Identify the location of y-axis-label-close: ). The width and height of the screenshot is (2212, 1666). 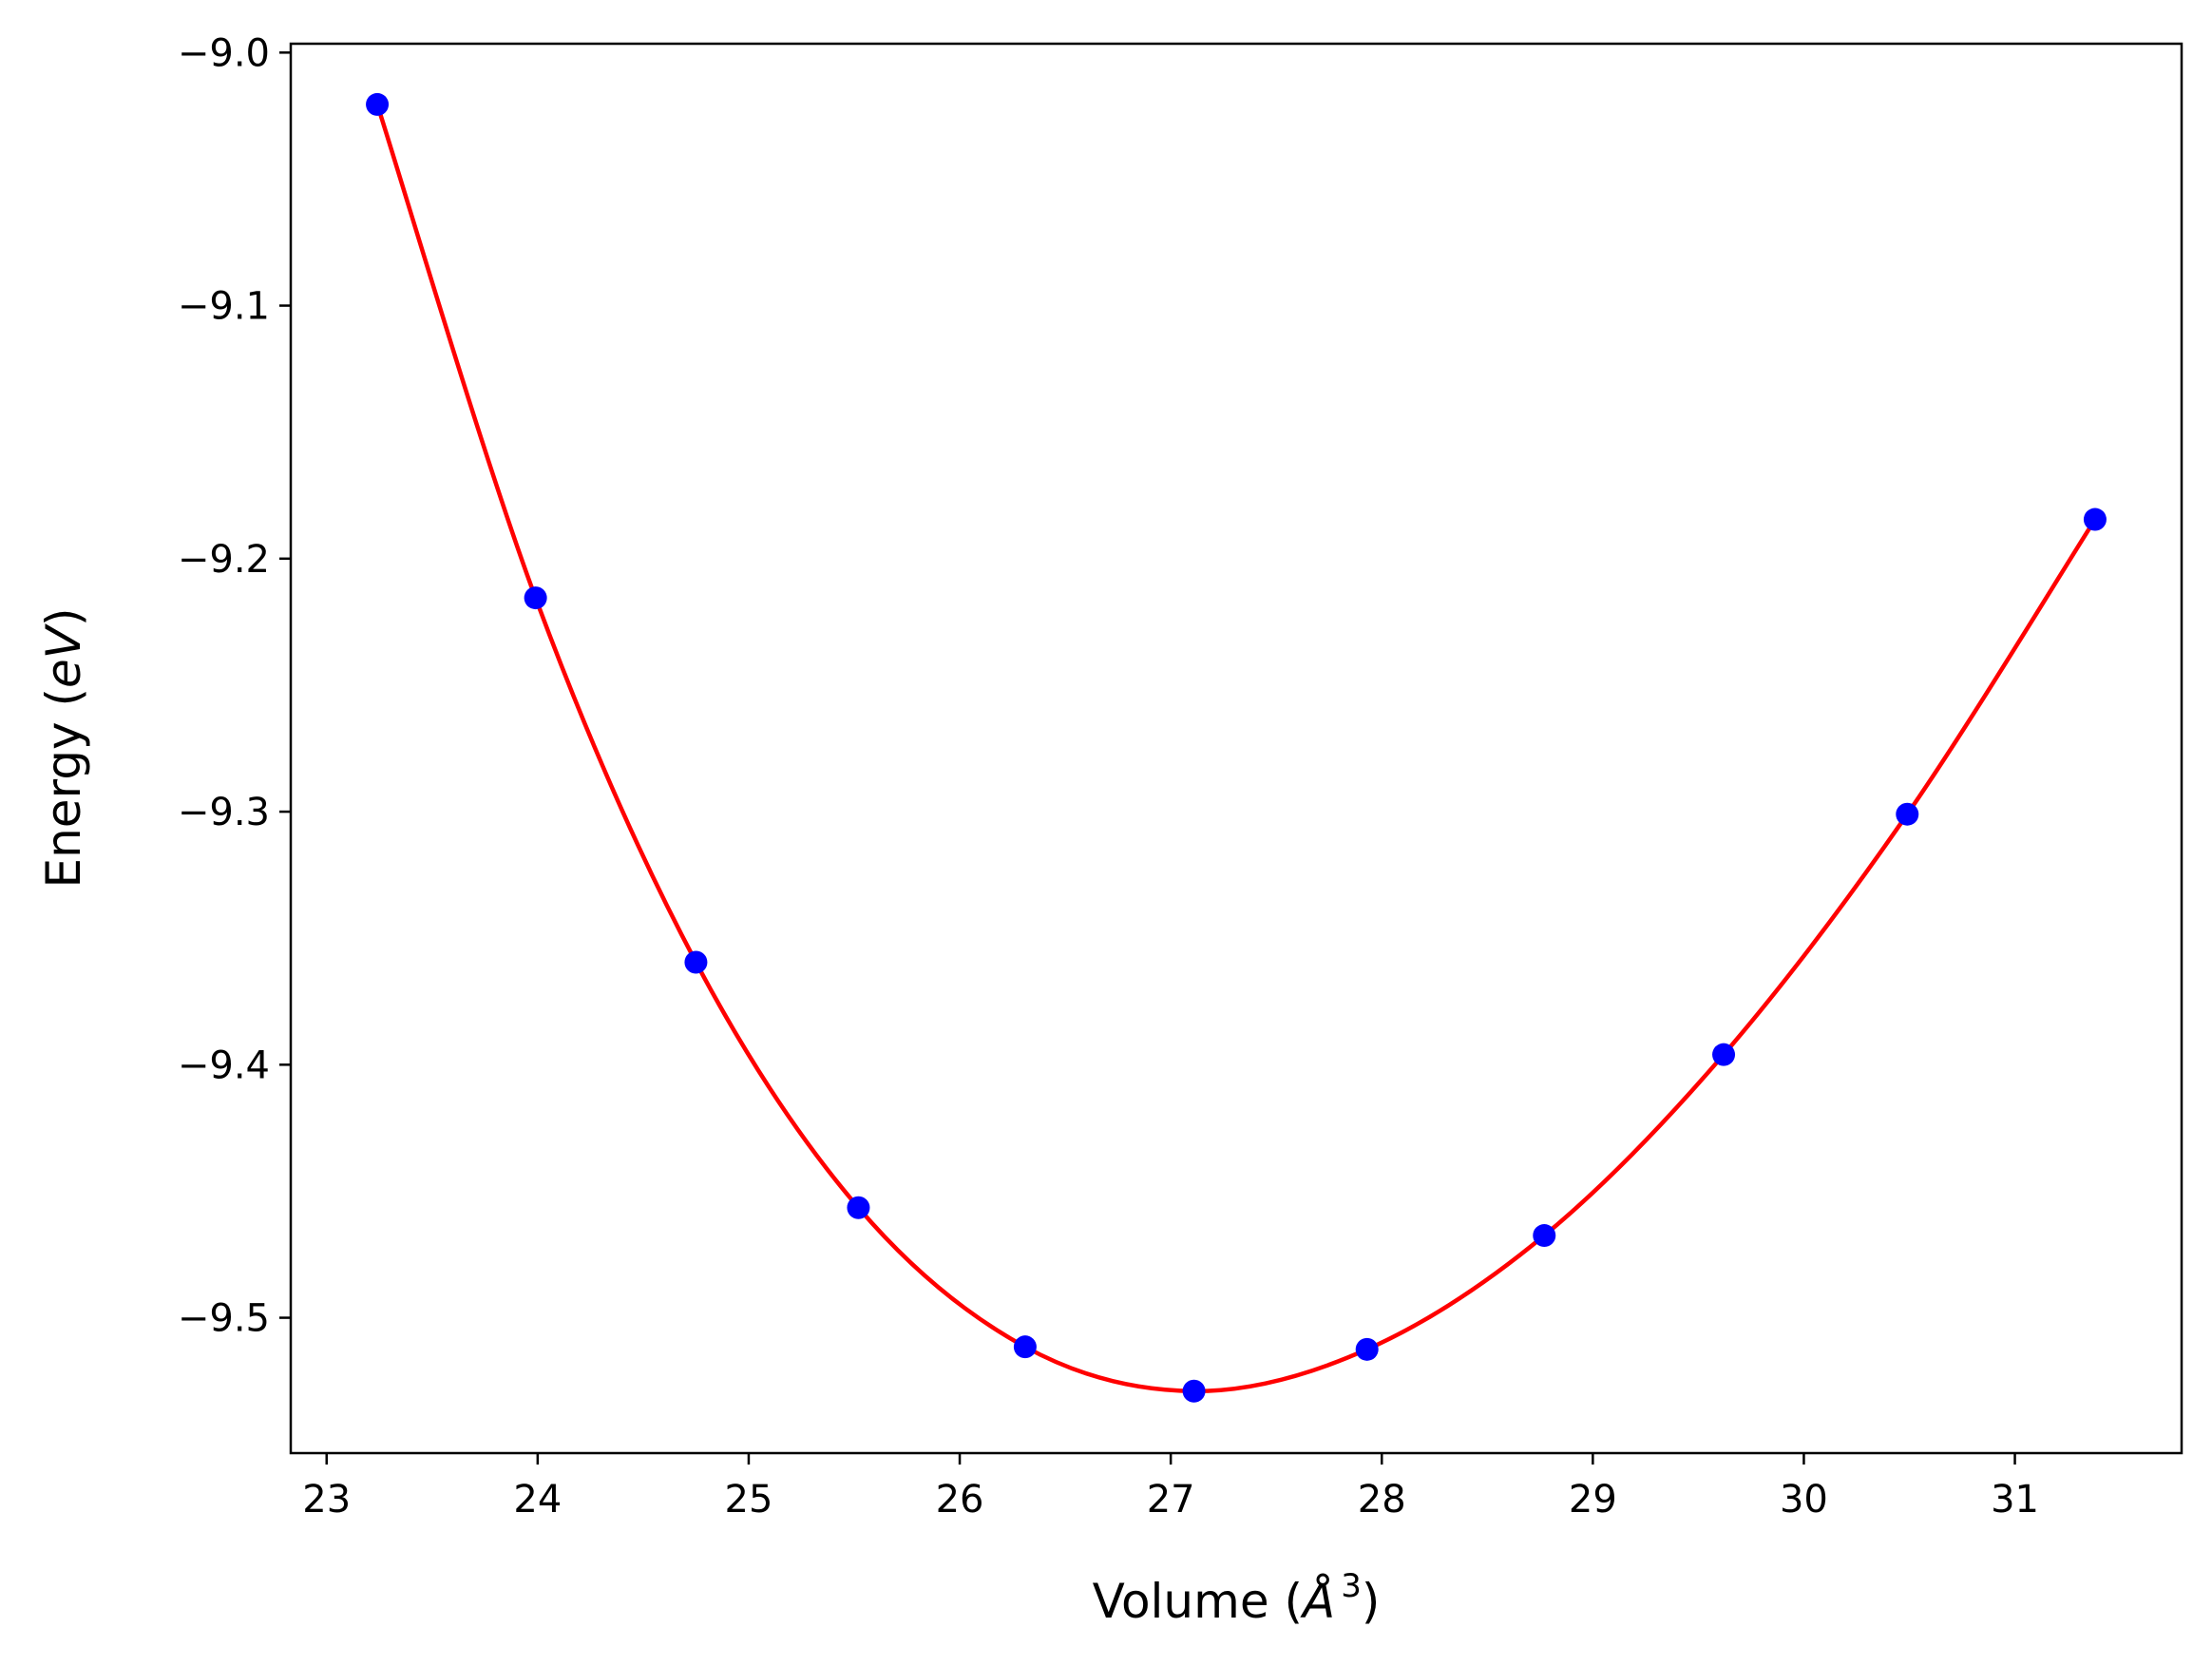
(64, 617).